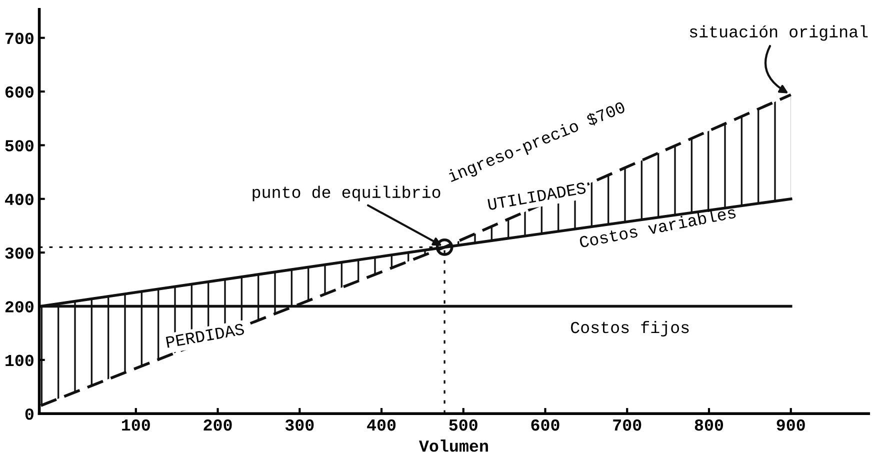  I want to click on x-tick-label: 300, so click(299, 425).